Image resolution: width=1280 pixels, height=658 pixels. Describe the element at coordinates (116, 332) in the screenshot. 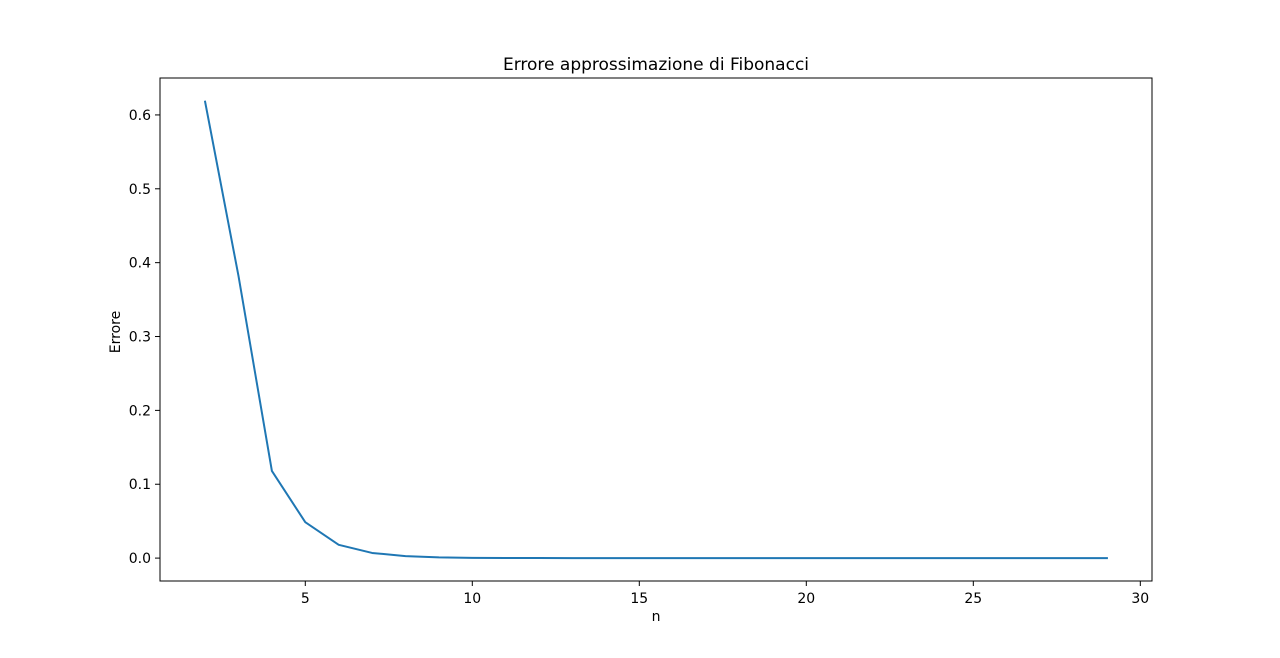

I see `y-axis-label: Errore` at that location.